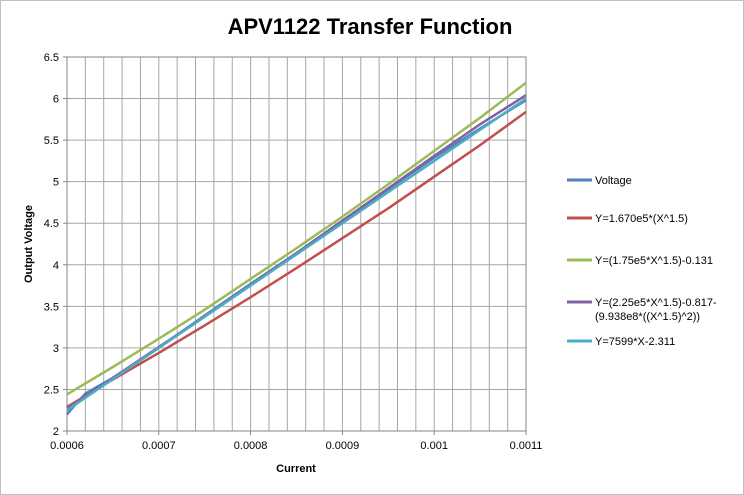  What do you see at coordinates (56, 266) in the screenshot?
I see `y-tick-label: 4` at bounding box center [56, 266].